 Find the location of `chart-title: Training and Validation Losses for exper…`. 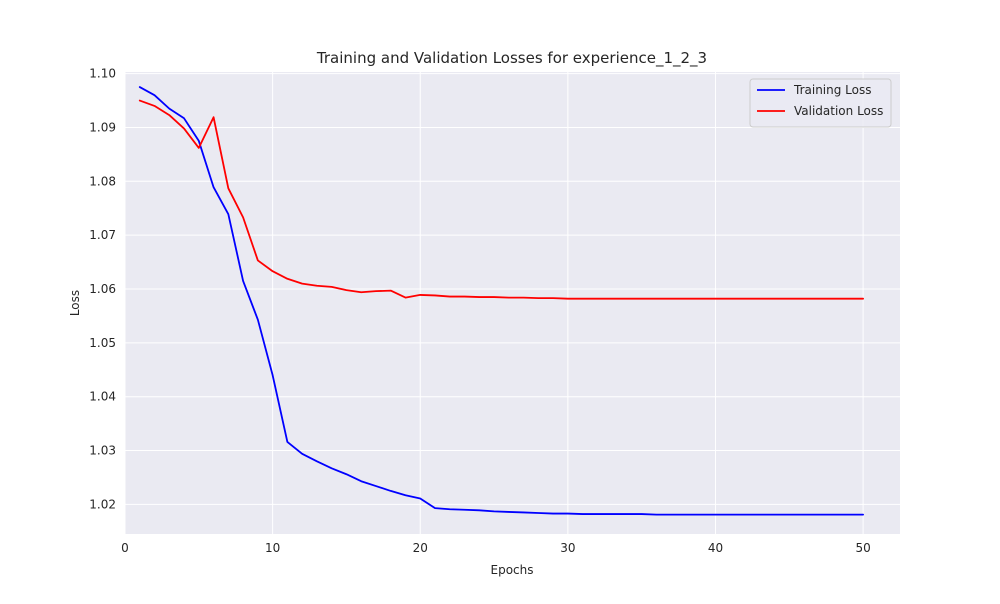

chart-title: Training and Validation Losses for exper… is located at coordinates (511, 58).